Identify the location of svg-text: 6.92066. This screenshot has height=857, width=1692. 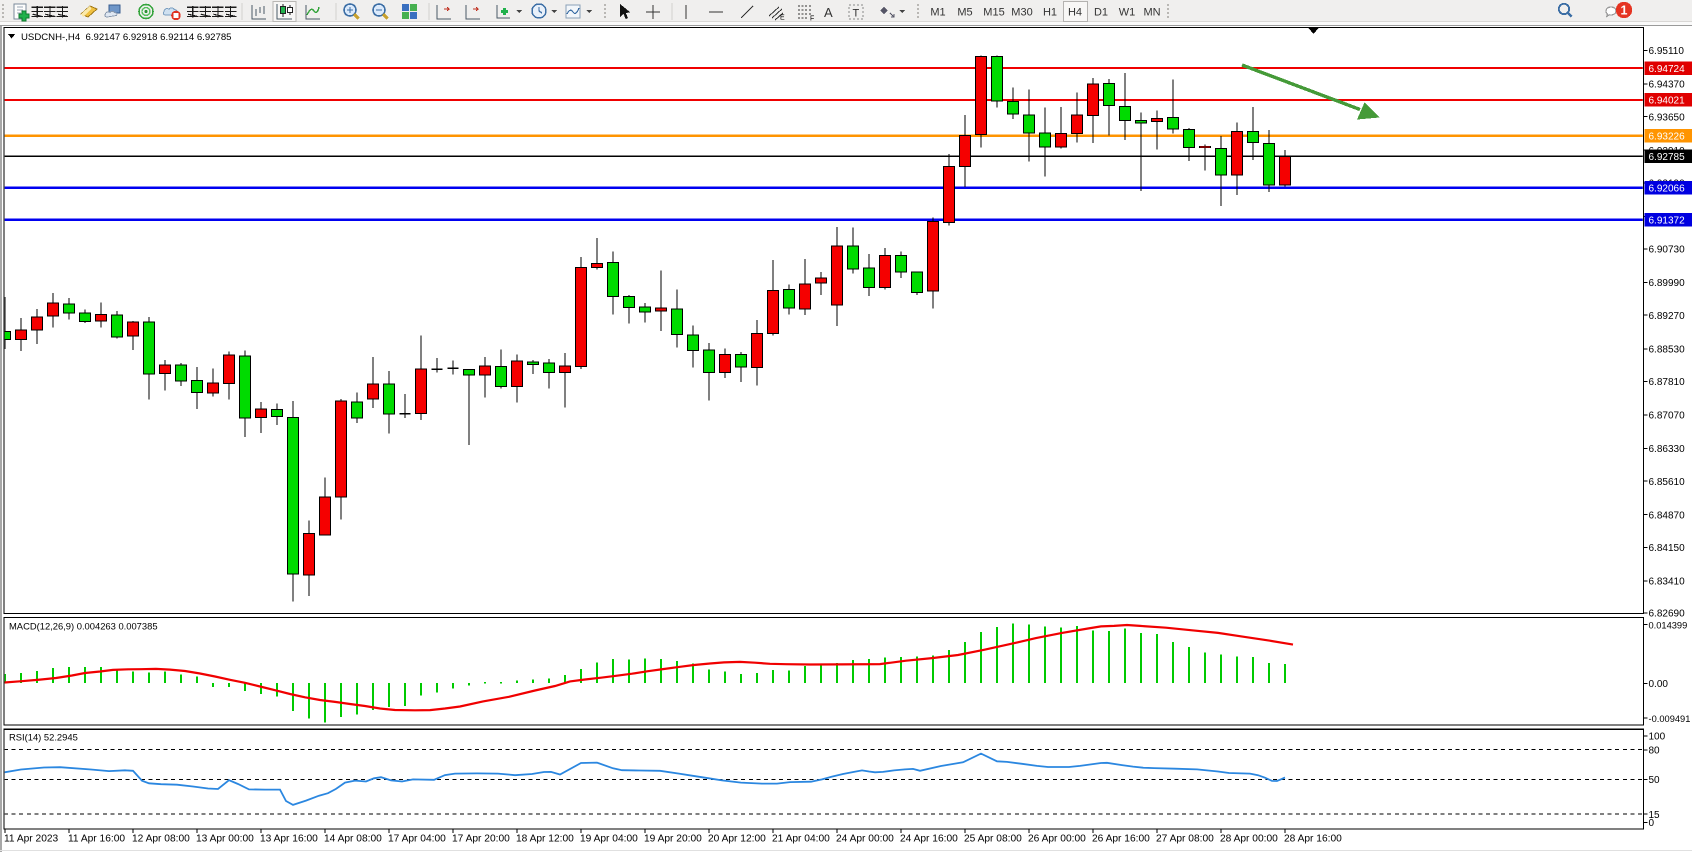
(1667, 189).